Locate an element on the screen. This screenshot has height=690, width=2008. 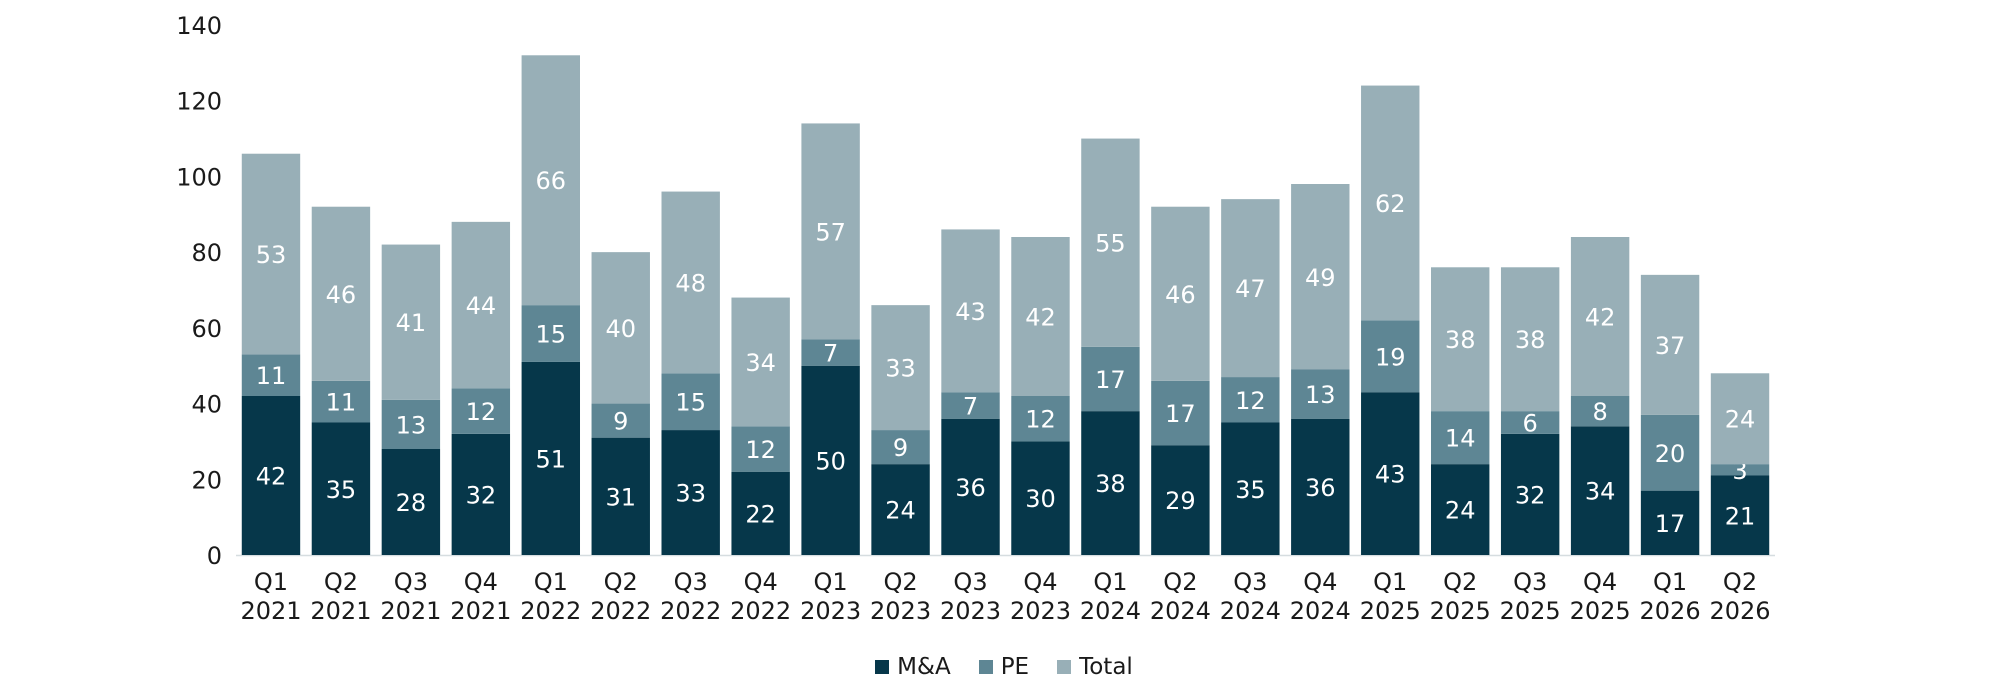
y-tick-label: 140 is located at coordinates (199, 26).